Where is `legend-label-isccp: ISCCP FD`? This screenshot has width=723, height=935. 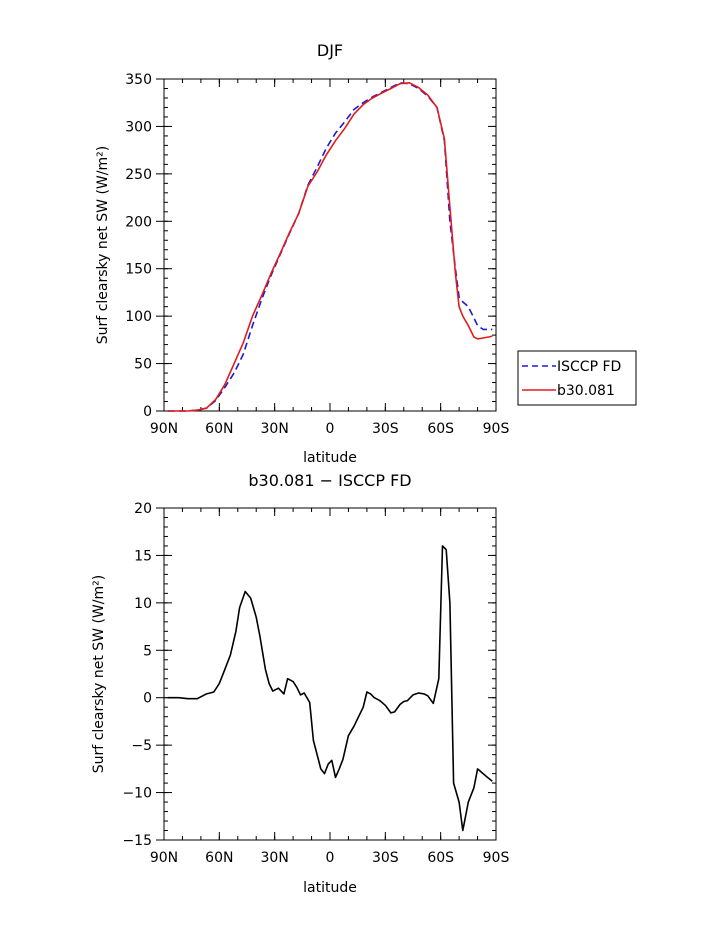
legend-label-isccp: ISCCP FD is located at coordinates (589, 367).